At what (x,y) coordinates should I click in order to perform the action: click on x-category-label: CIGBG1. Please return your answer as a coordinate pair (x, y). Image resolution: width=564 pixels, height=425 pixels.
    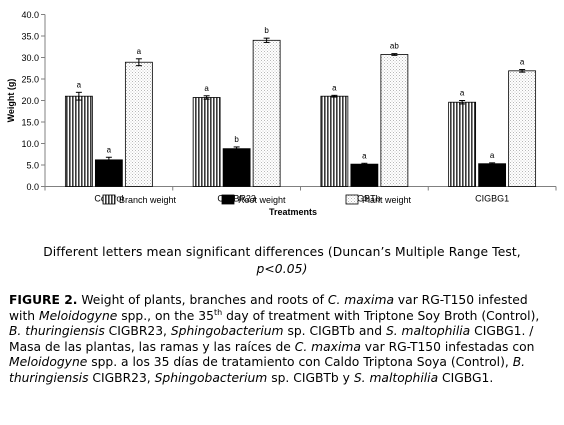
    Looking at the image, I should click on (492, 199).